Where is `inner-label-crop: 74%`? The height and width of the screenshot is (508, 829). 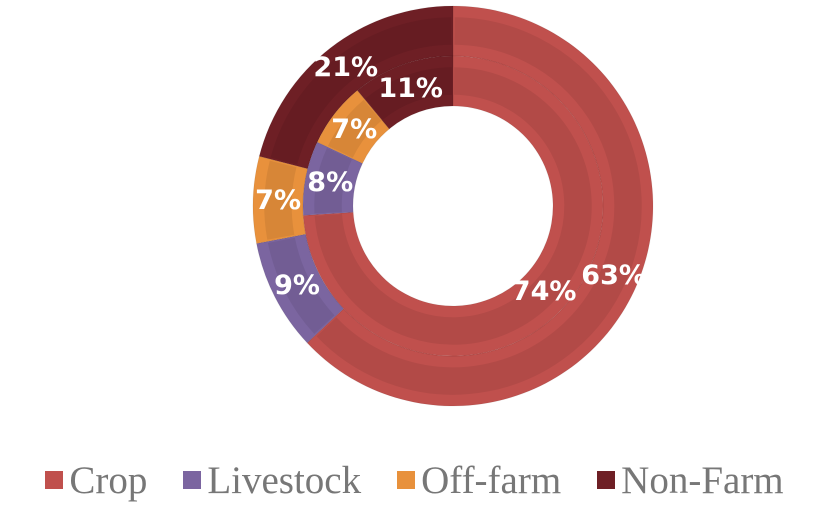
inner-label-crop: 74% is located at coordinates (544, 291).